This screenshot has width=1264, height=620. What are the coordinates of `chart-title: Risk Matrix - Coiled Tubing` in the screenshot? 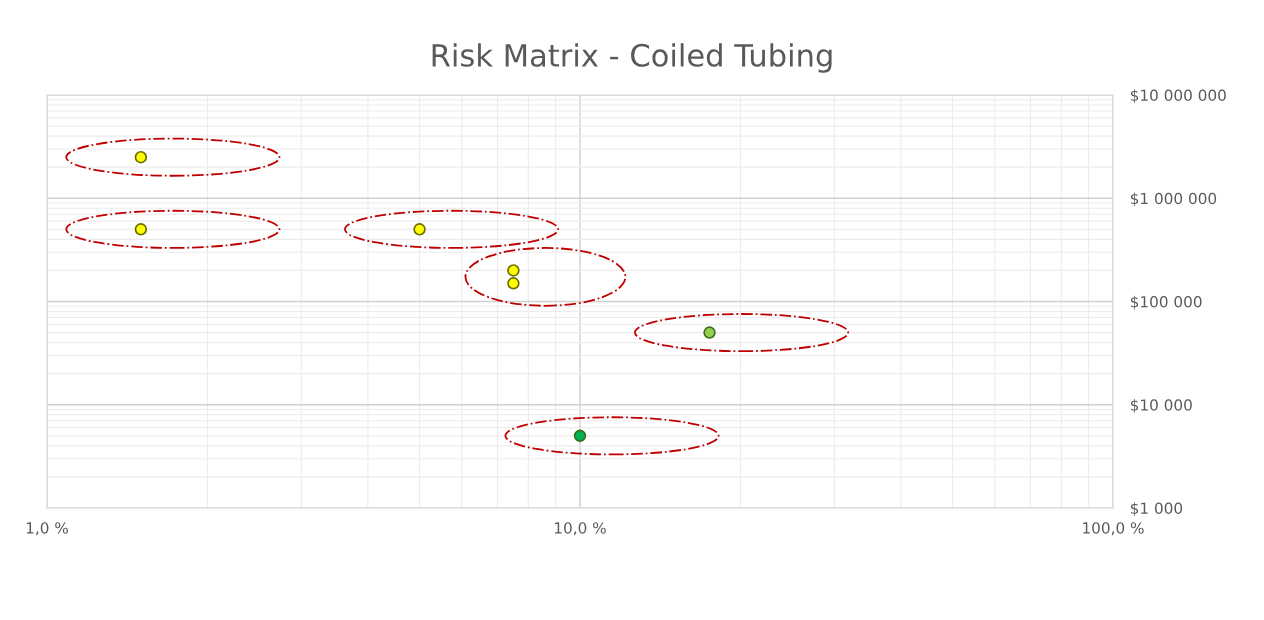 It's located at (632, 58).